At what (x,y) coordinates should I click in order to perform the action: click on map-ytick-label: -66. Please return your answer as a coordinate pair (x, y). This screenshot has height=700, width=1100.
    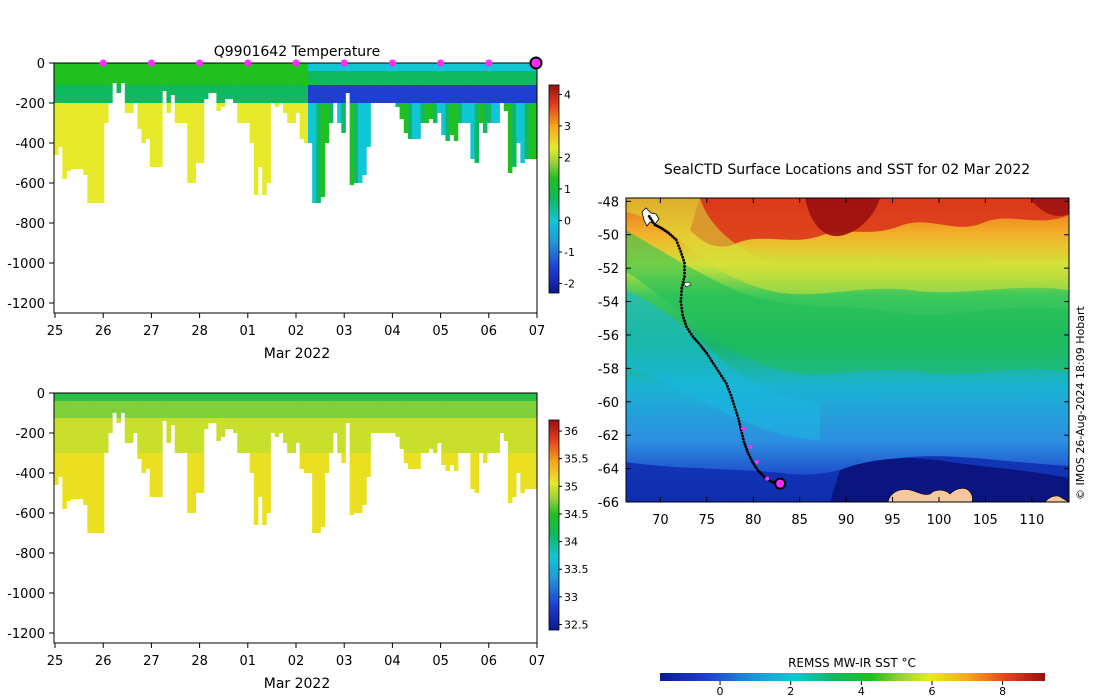
    Looking at the image, I should click on (608, 503).